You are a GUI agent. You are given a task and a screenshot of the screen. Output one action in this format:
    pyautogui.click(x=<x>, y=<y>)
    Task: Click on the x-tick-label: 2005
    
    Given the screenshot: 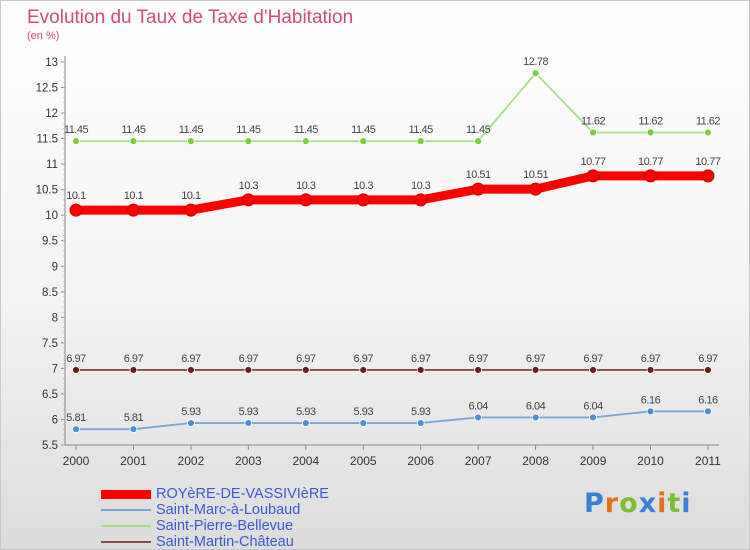 What is the action you would take?
    pyautogui.click(x=363, y=461)
    